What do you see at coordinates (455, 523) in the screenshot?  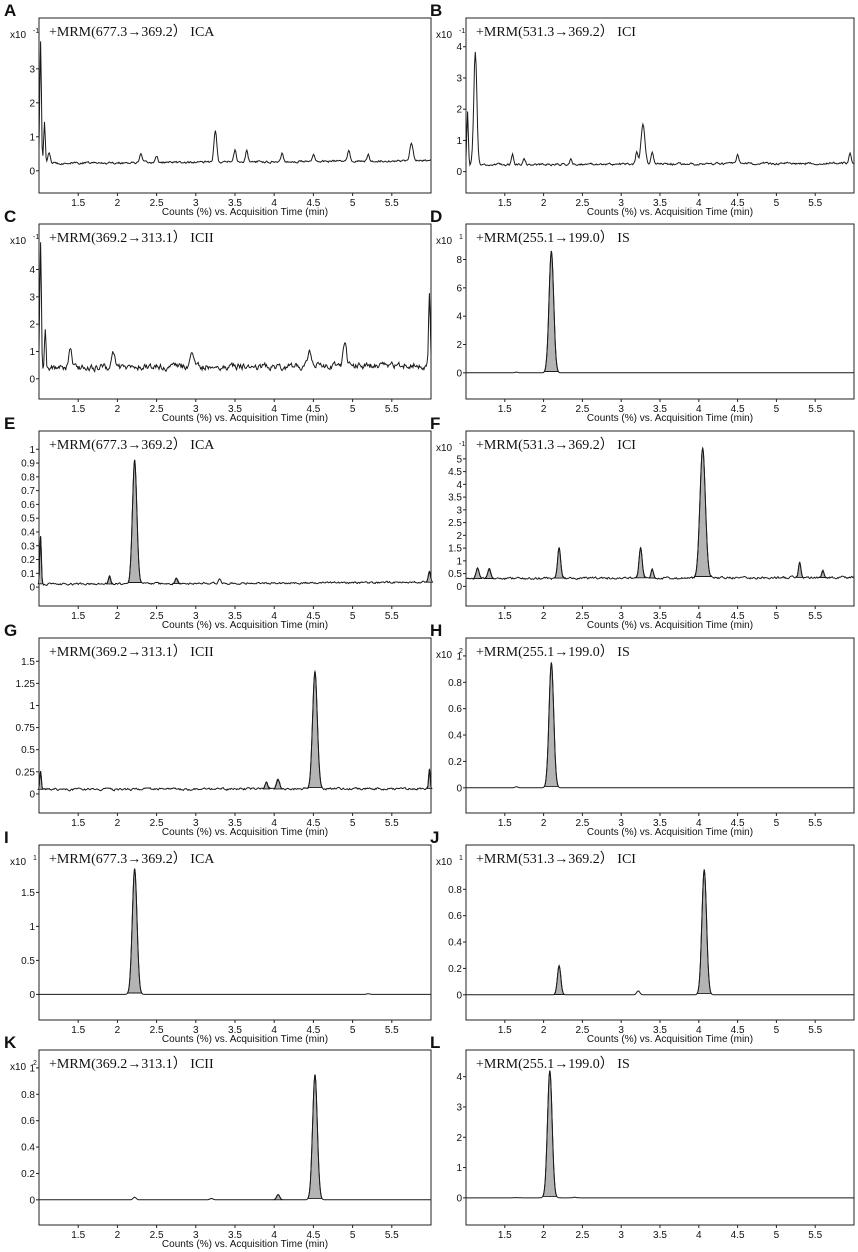 I see `y-tick-label-f-5: 2.5` at bounding box center [455, 523].